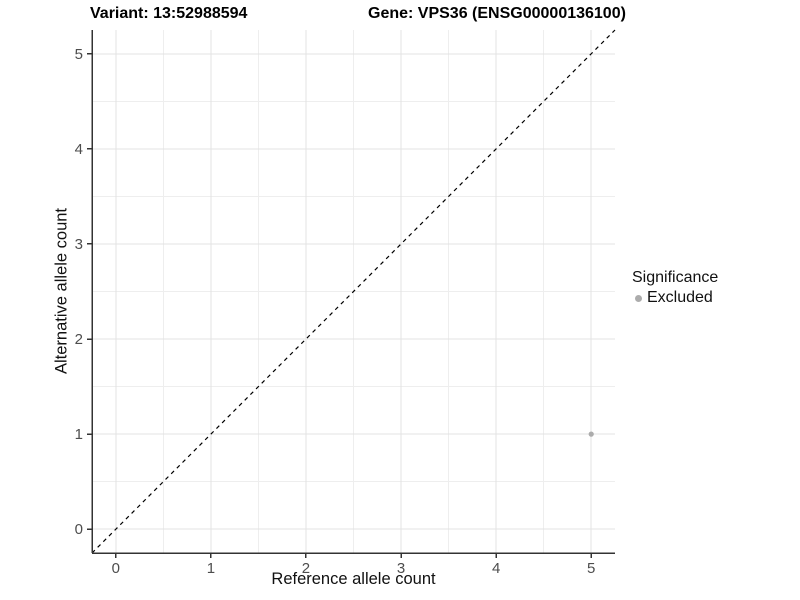 The height and width of the screenshot is (600, 800). I want to click on x-axis-title: Reference allele count, so click(353, 579).